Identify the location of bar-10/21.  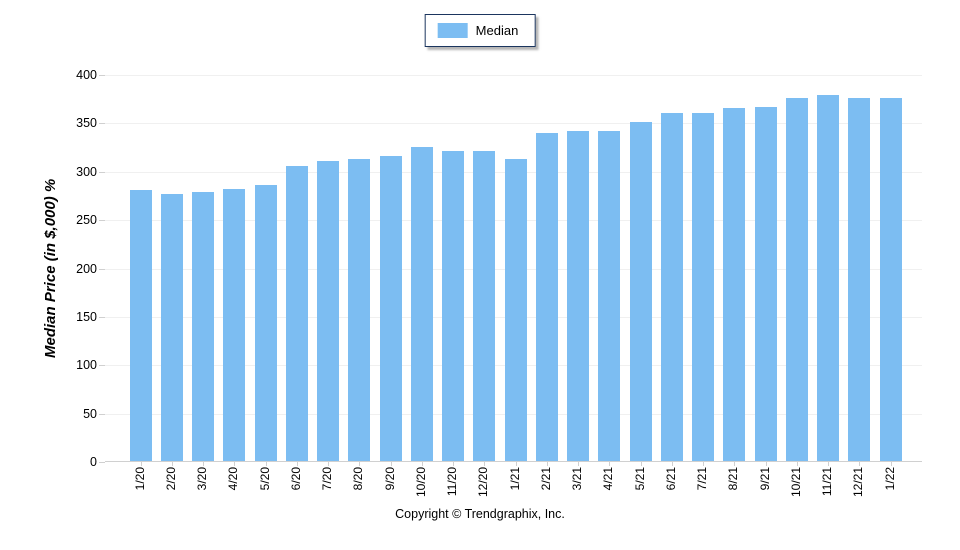
(796, 279).